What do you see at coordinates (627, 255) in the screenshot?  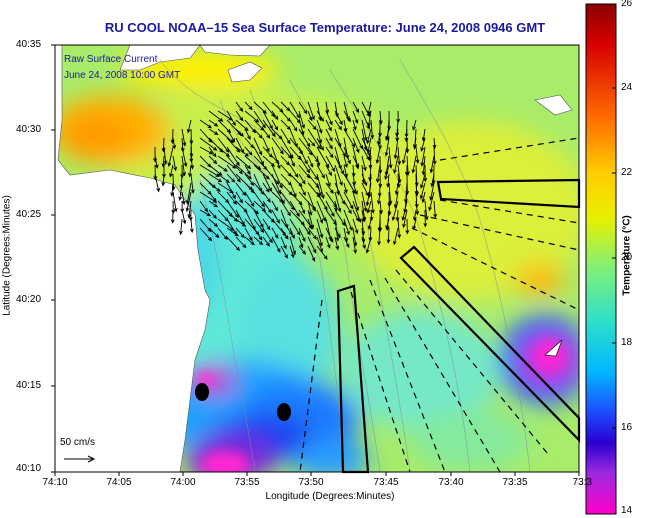 I see `colorbar-label: Temperature (°C)` at bounding box center [627, 255].